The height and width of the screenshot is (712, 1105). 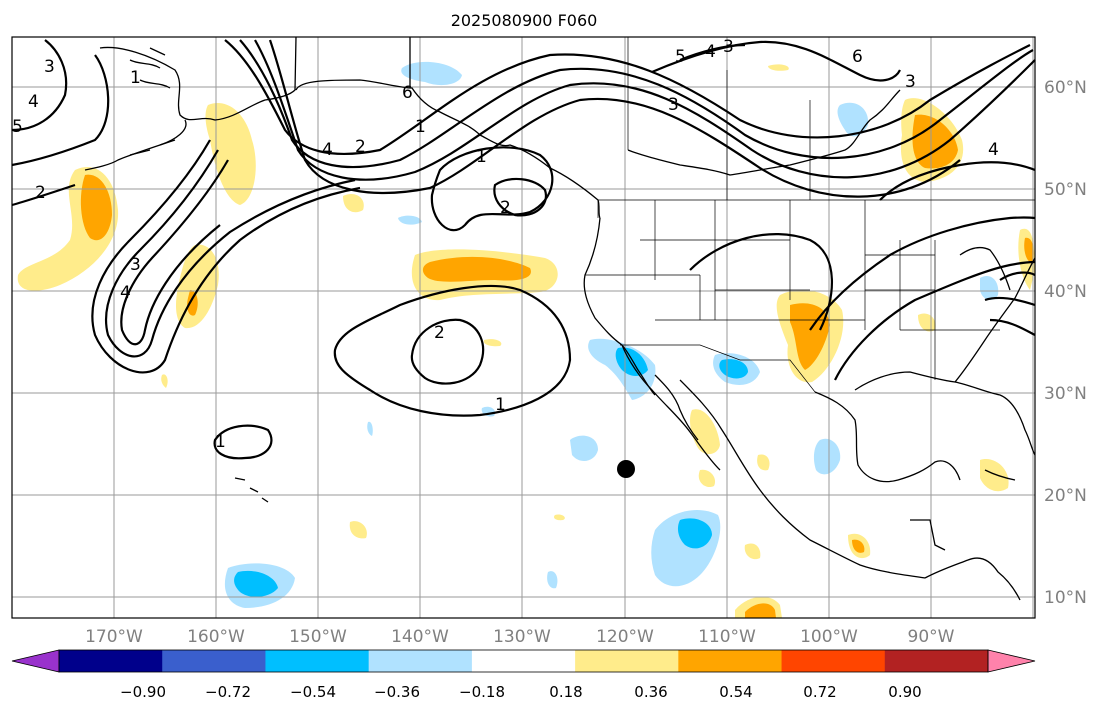 I want to click on colorbar-tick-label: −0.18, so click(x=482, y=692).